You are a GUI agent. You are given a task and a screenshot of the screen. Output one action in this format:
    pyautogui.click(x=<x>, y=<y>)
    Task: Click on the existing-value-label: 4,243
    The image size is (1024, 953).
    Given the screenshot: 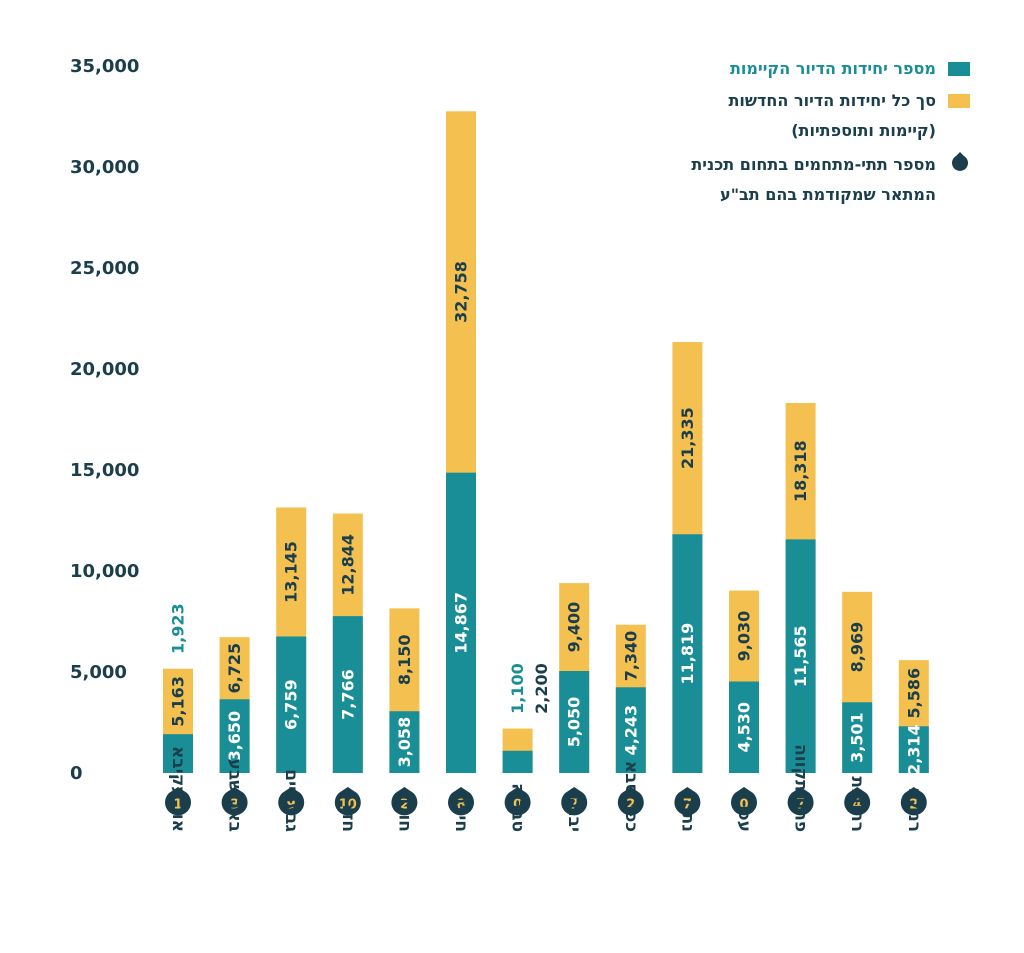 What is the action you would take?
    pyautogui.click(x=630, y=730)
    